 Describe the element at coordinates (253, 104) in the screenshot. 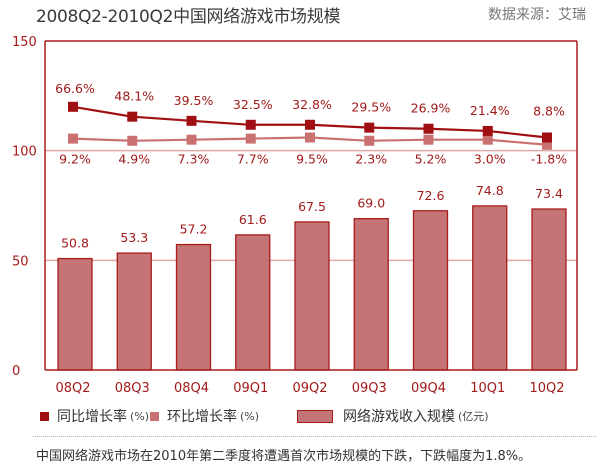

I see `yoy-value-label: 32.5%` at that location.